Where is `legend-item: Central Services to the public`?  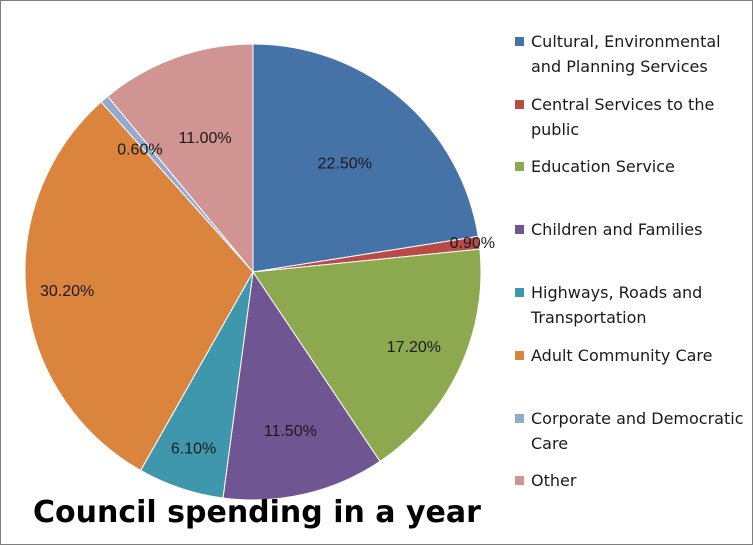 legend-item: Central Services to the public is located at coordinates (632, 117).